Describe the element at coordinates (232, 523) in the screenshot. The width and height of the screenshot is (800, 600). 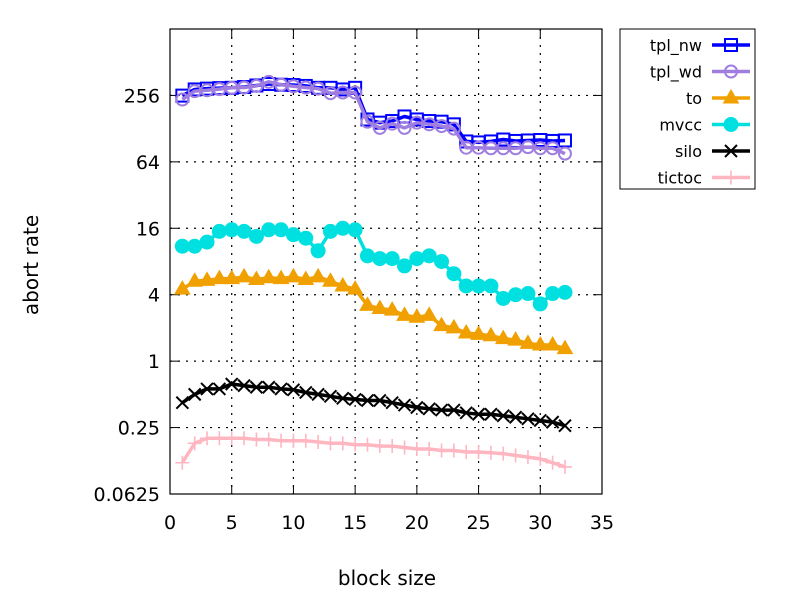
I see `x-tick-label: 5` at that location.